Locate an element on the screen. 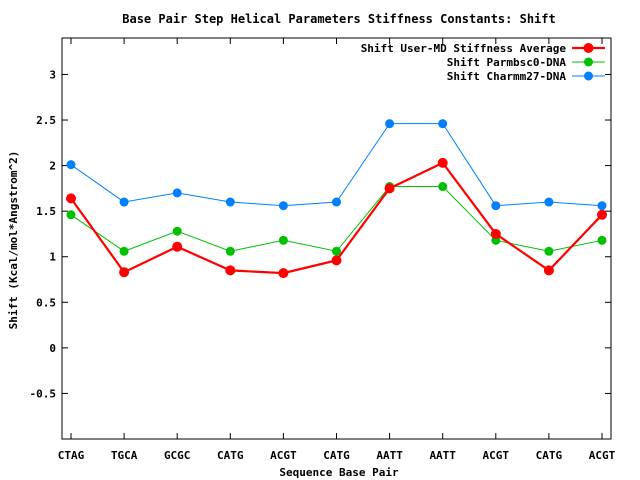 The height and width of the screenshot is (480, 640). legend-label: Shift User-MD Stiffness Average is located at coordinates (464, 48).